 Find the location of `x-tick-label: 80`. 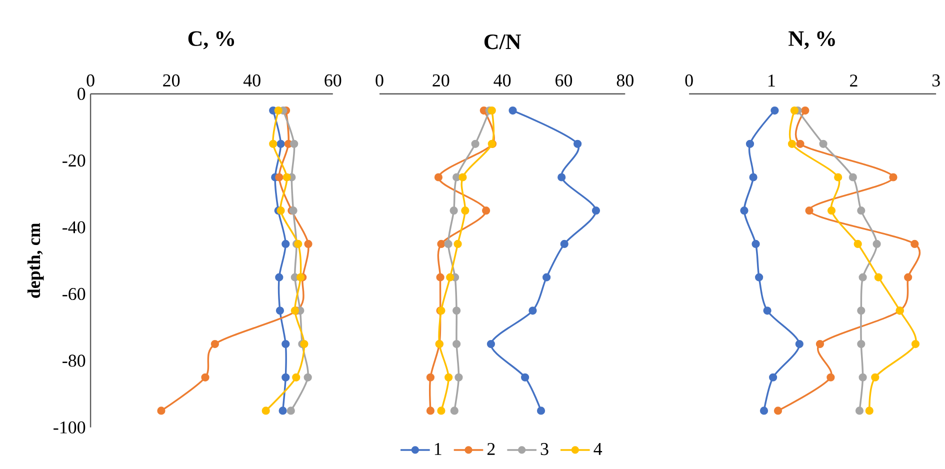

x-tick-label: 80 is located at coordinates (625, 80).